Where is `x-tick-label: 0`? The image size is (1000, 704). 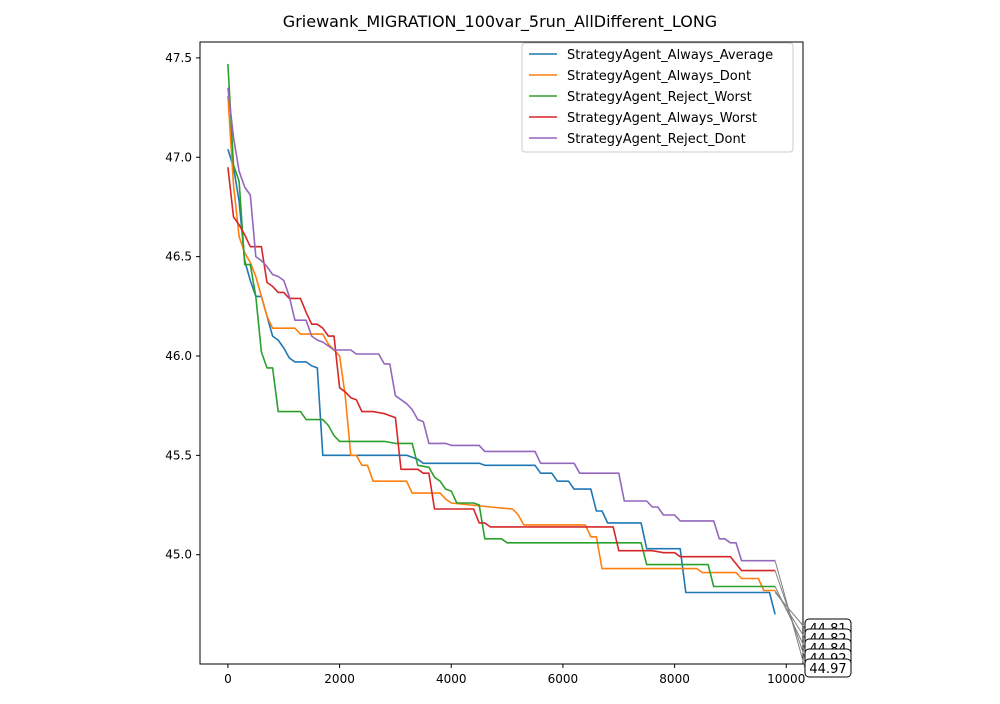
x-tick-label: 0 is located at coordinates (228, 679).